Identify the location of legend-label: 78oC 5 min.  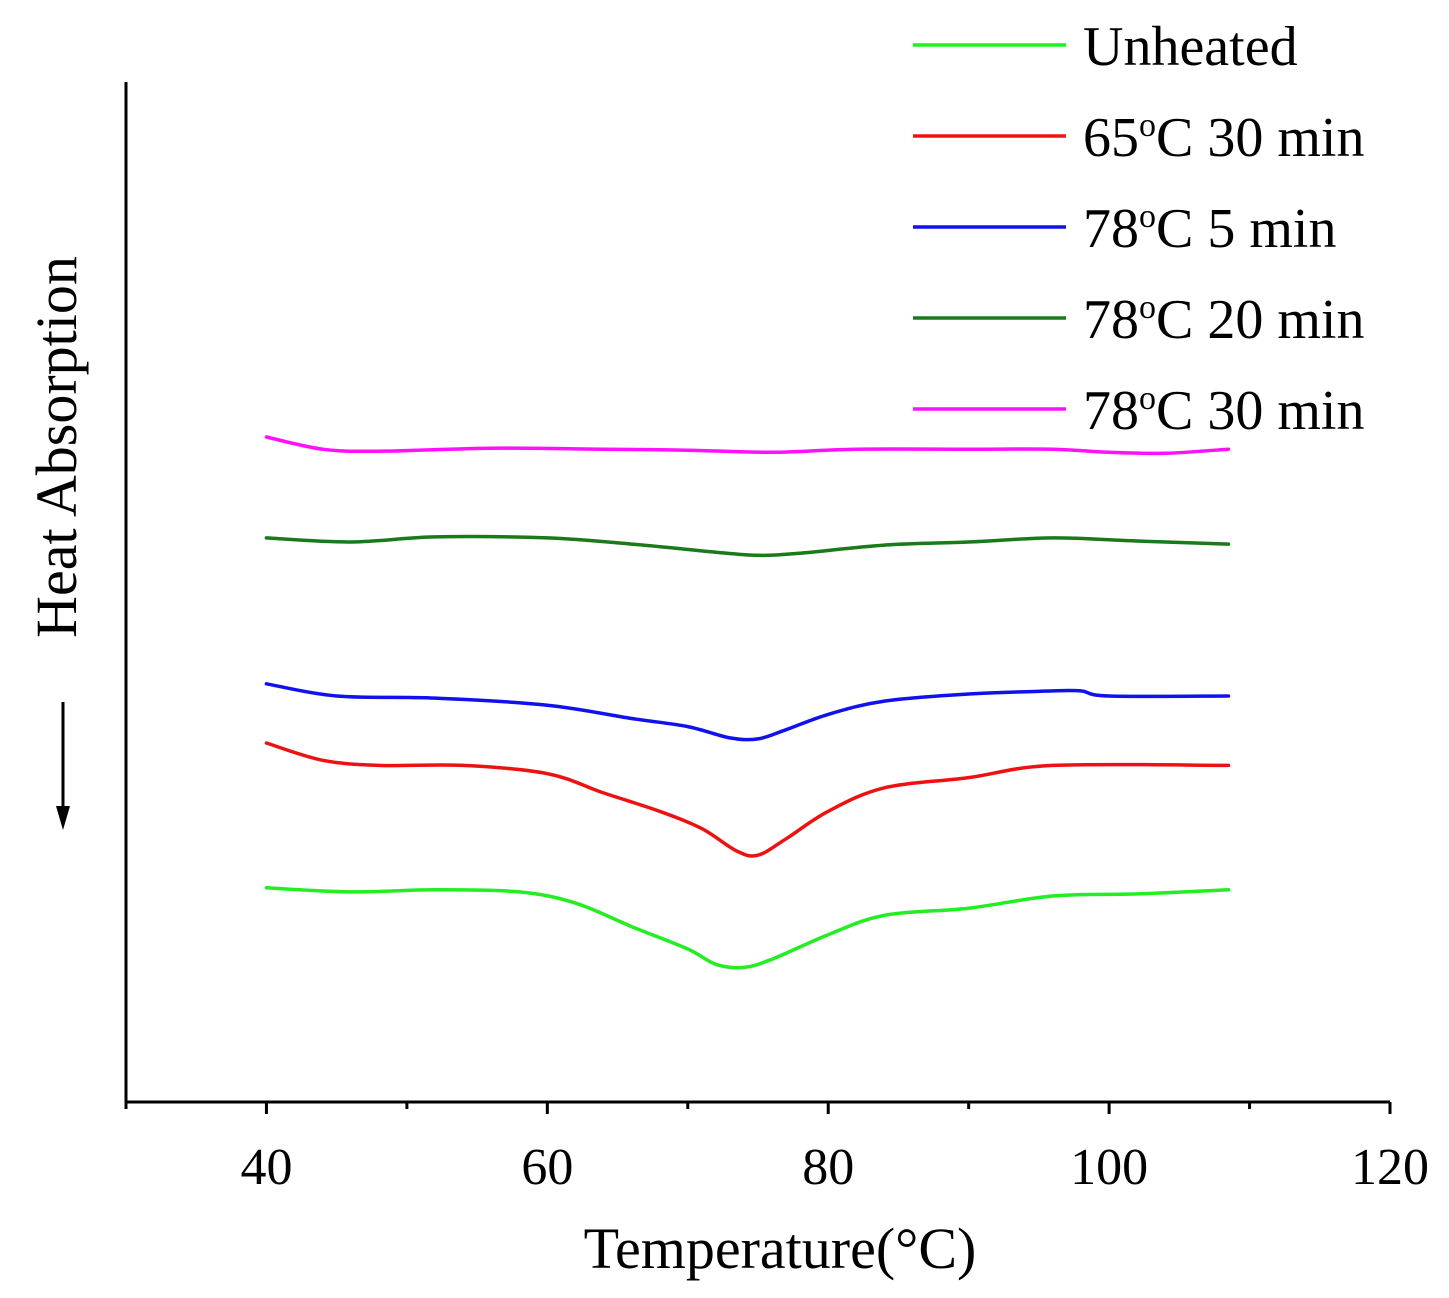
(1209, 229).